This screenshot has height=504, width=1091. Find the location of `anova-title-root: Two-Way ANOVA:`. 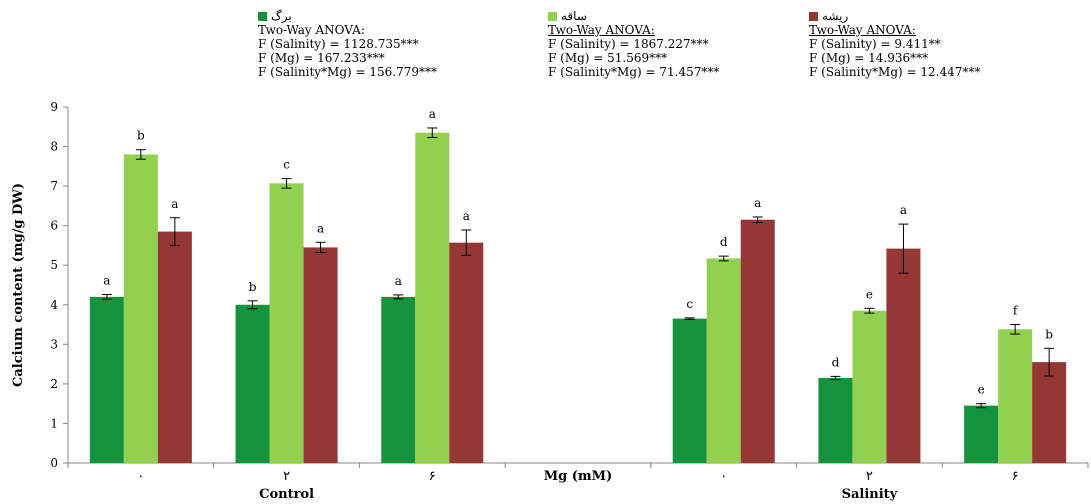

anova-title-root: Two-Way ANOVA: is located at coordinates (862, 30).